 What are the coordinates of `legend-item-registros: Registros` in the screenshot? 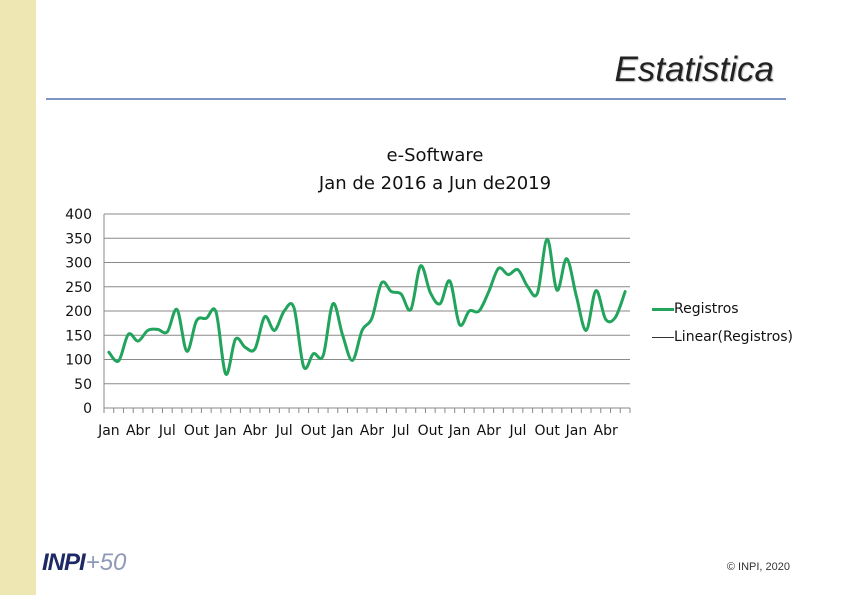 It's located at (695, 309).